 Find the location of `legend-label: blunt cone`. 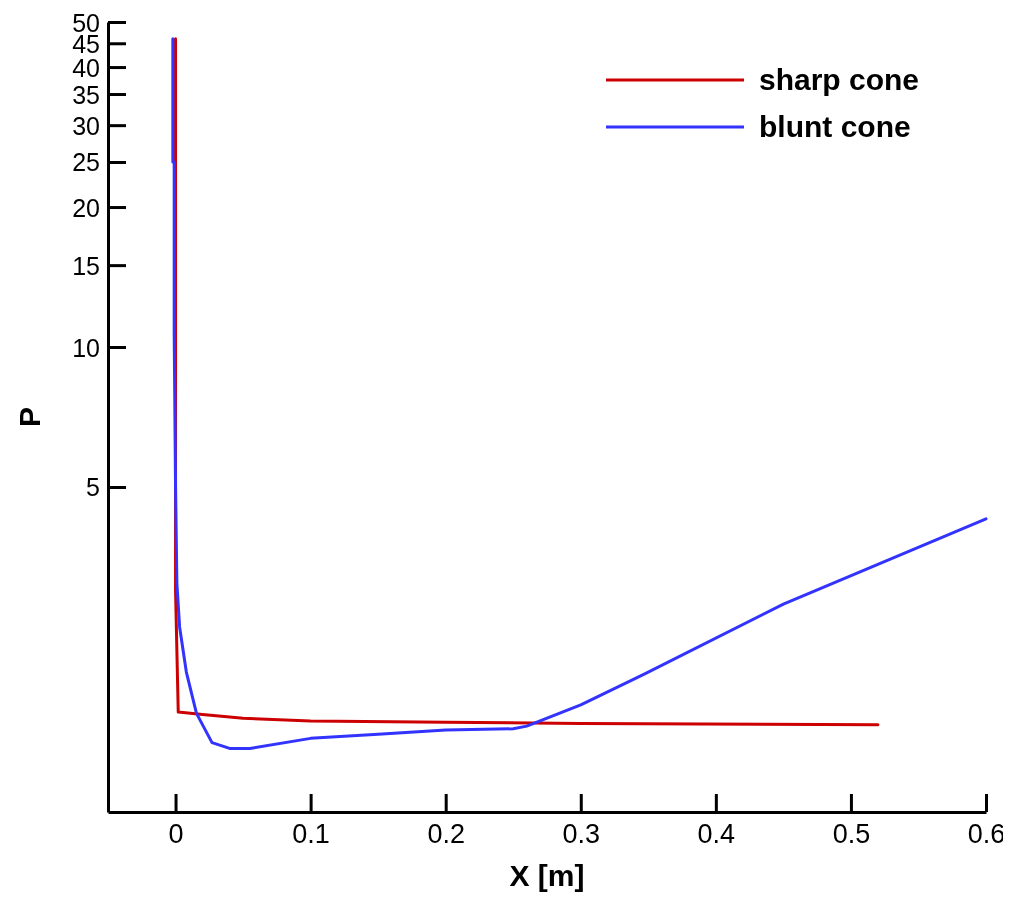

legend-label: blunt cone is located at coordinates (835, 126).